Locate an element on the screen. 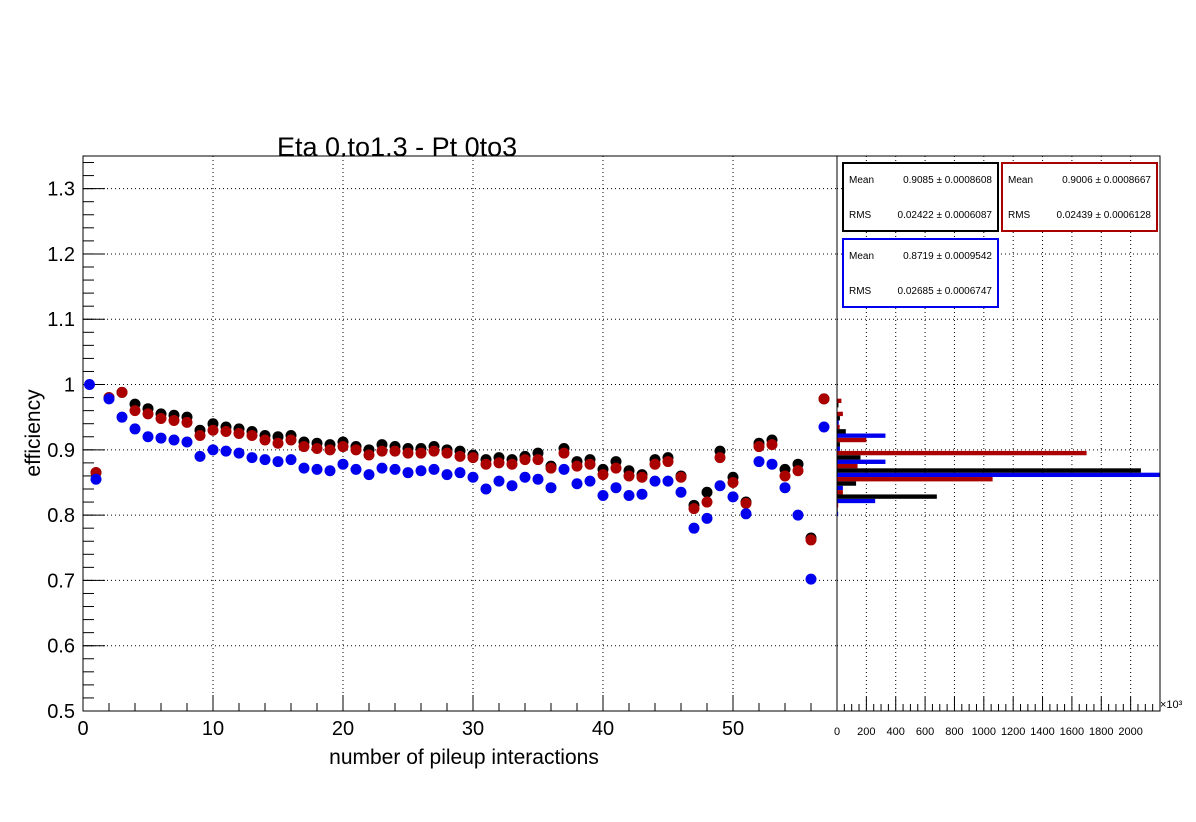 The width and height of the screenshot is (1196, 822). stat-rms-label: RMS is located at coordinates (860, 215).